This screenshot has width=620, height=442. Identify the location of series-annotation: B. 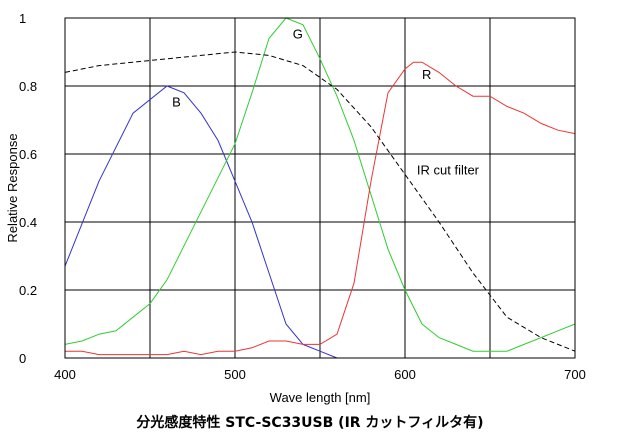
(176, 101).